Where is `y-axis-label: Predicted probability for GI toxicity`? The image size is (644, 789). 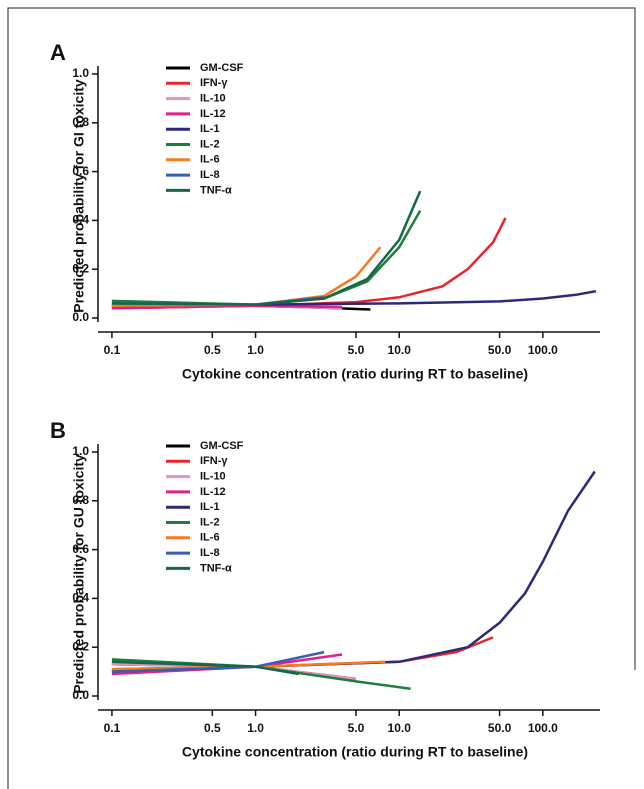 y-axis-label: Predicted probability for GI toxicity is located at coordinates (79, 196).